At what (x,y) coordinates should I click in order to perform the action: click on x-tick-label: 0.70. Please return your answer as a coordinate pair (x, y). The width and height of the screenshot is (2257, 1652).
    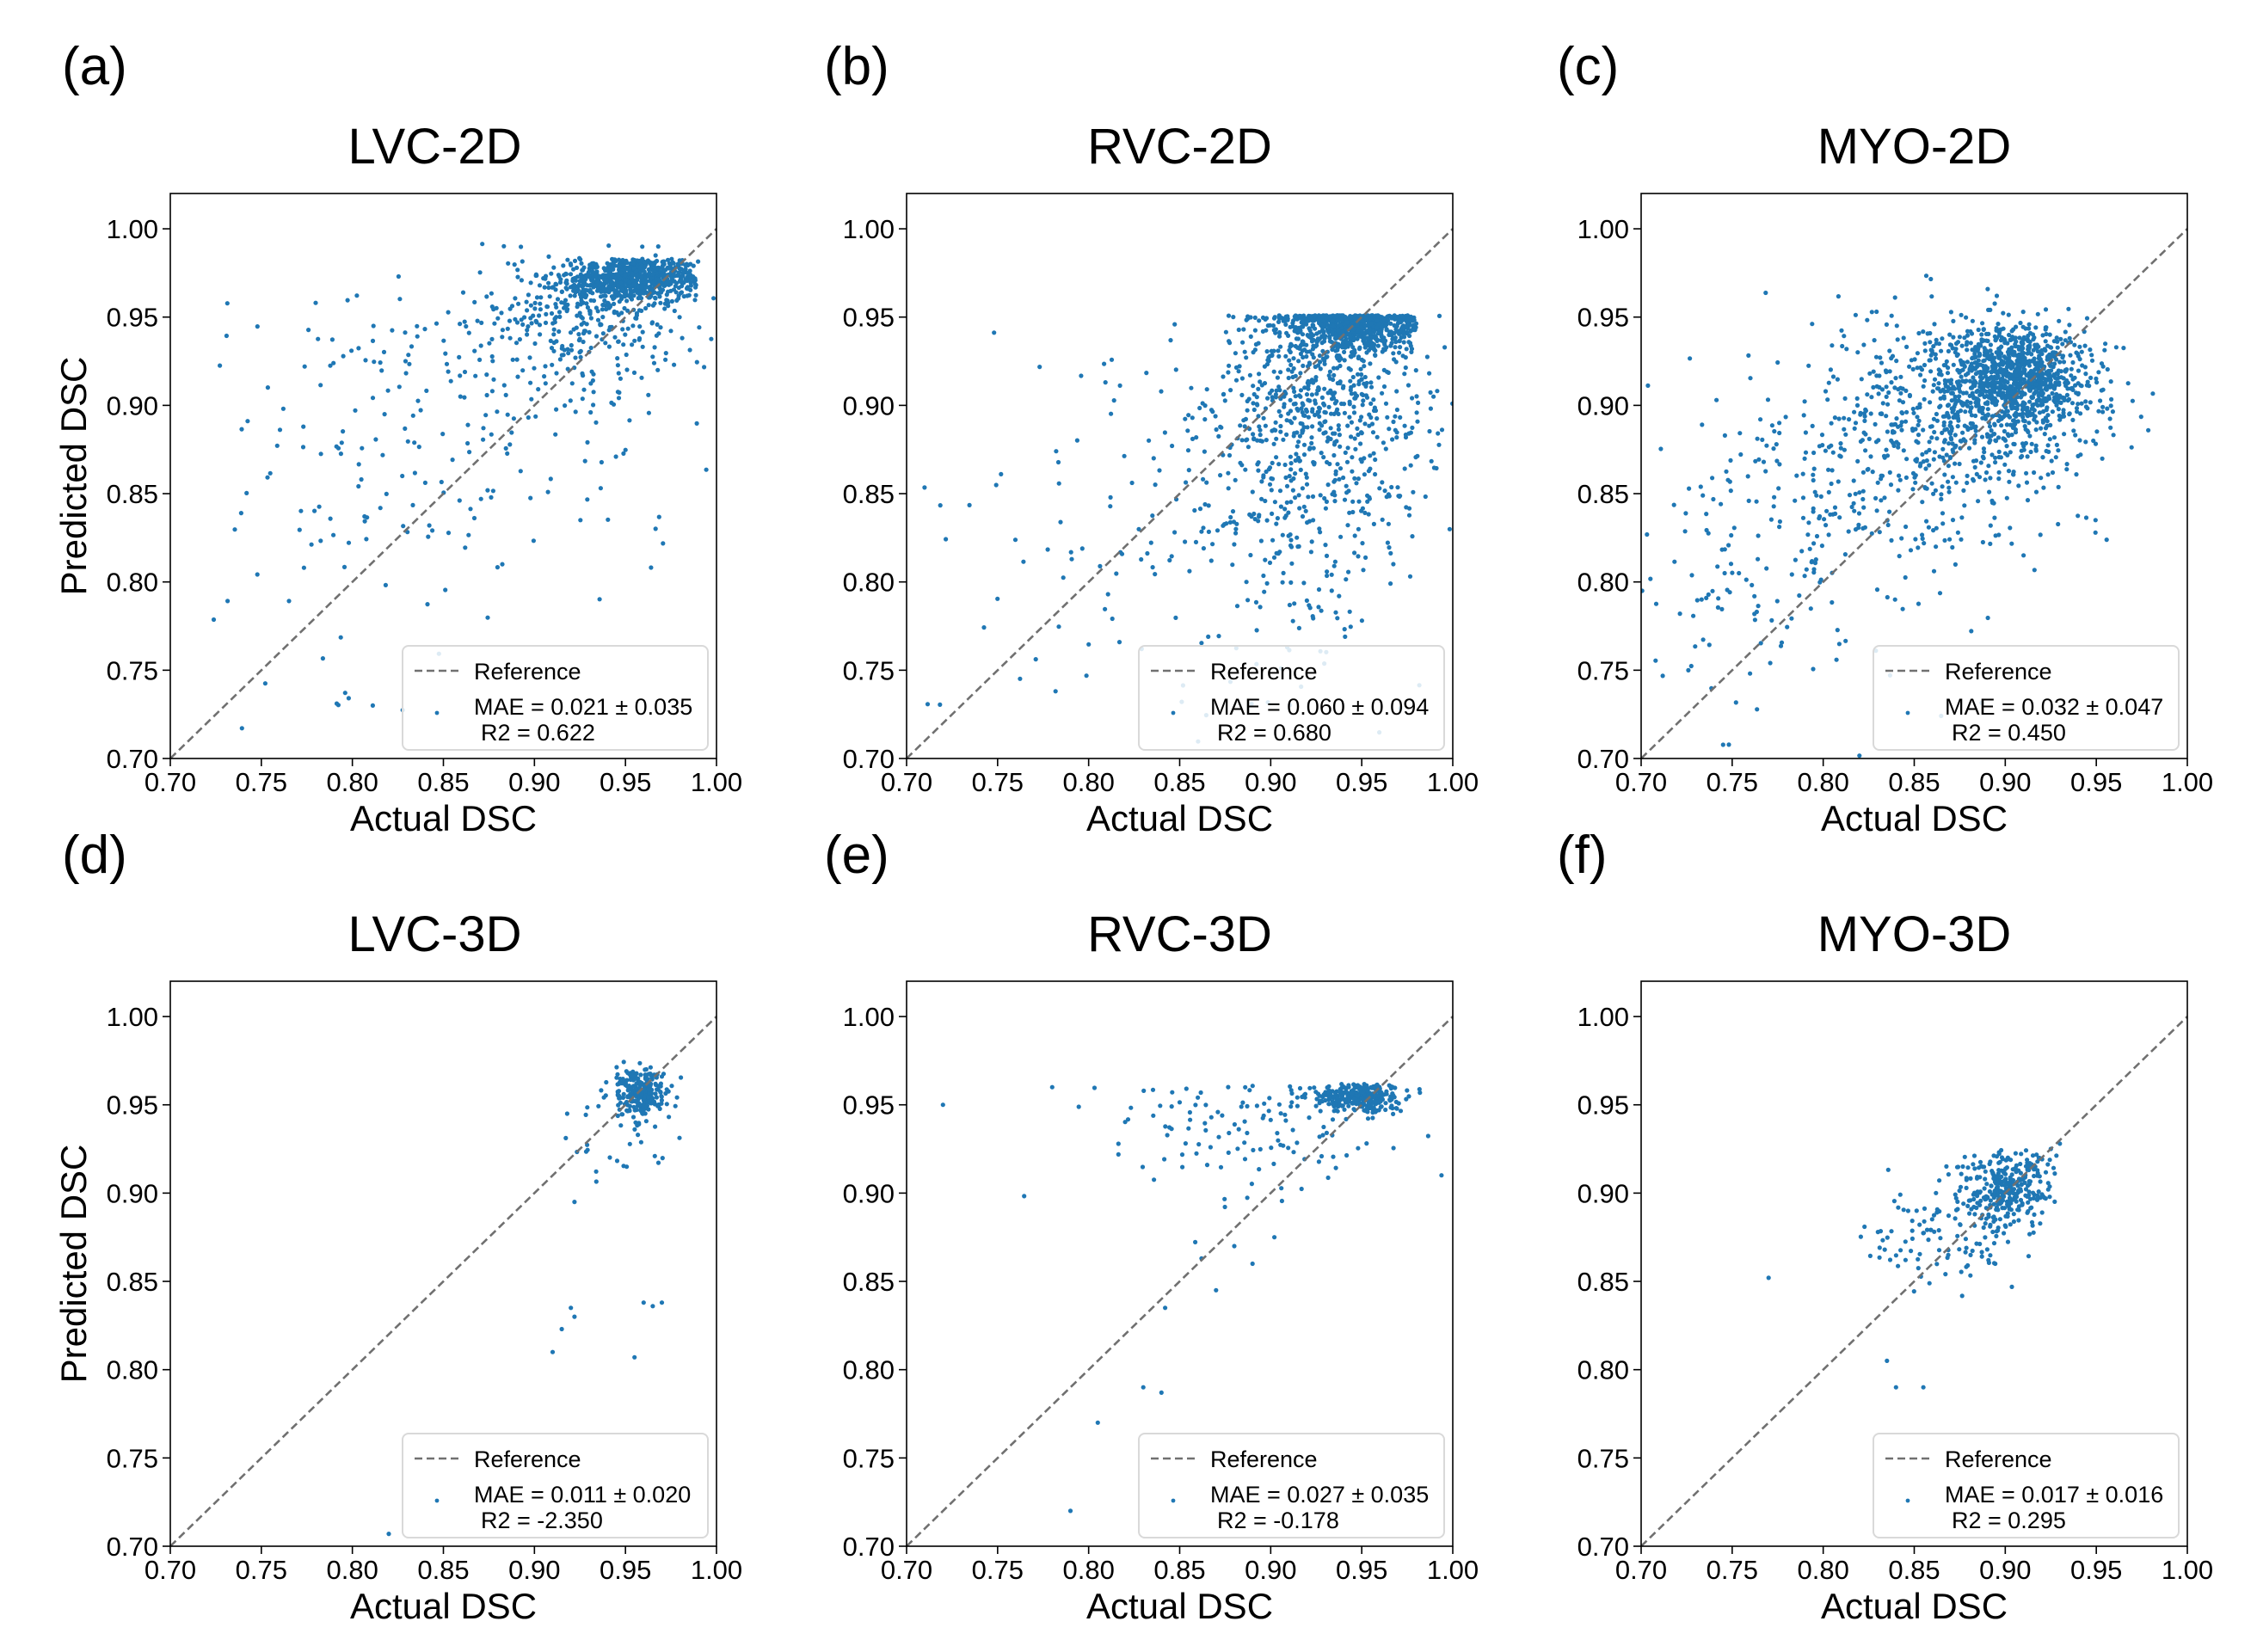
    Looking at the image, I should click on (1641, 782).